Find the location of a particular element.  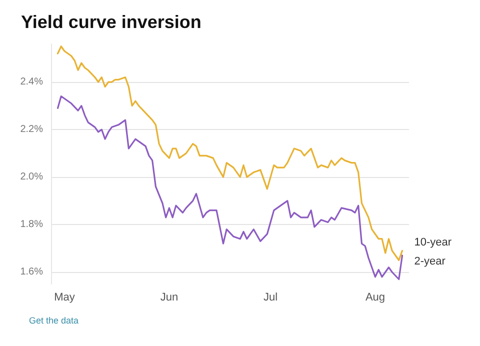

y-tick-label: 2.2% is located at coordinates (32, 130).